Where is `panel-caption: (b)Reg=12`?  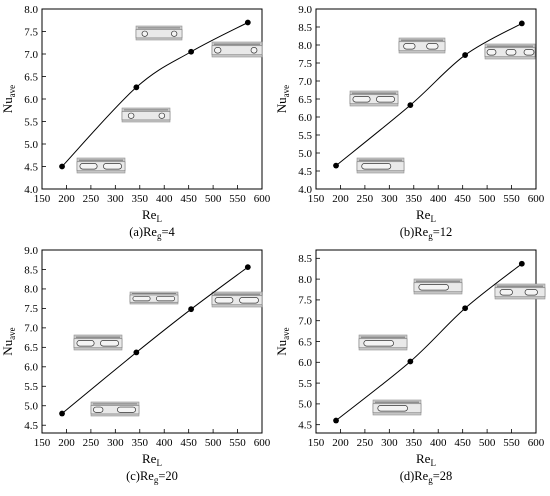 panel-caption: (b)Reg=12 is located at coordinates (426, 233).